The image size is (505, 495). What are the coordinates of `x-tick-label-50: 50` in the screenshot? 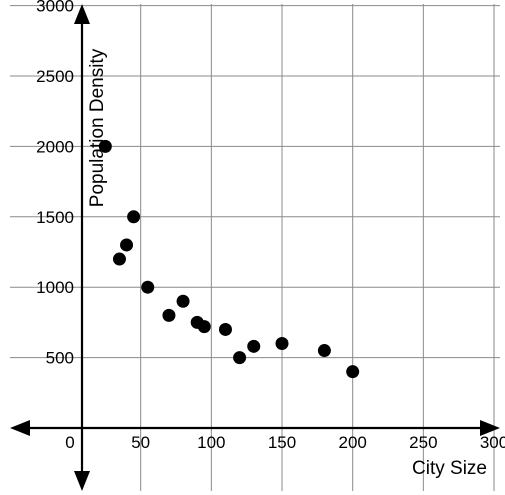 It's located at (140, 442).